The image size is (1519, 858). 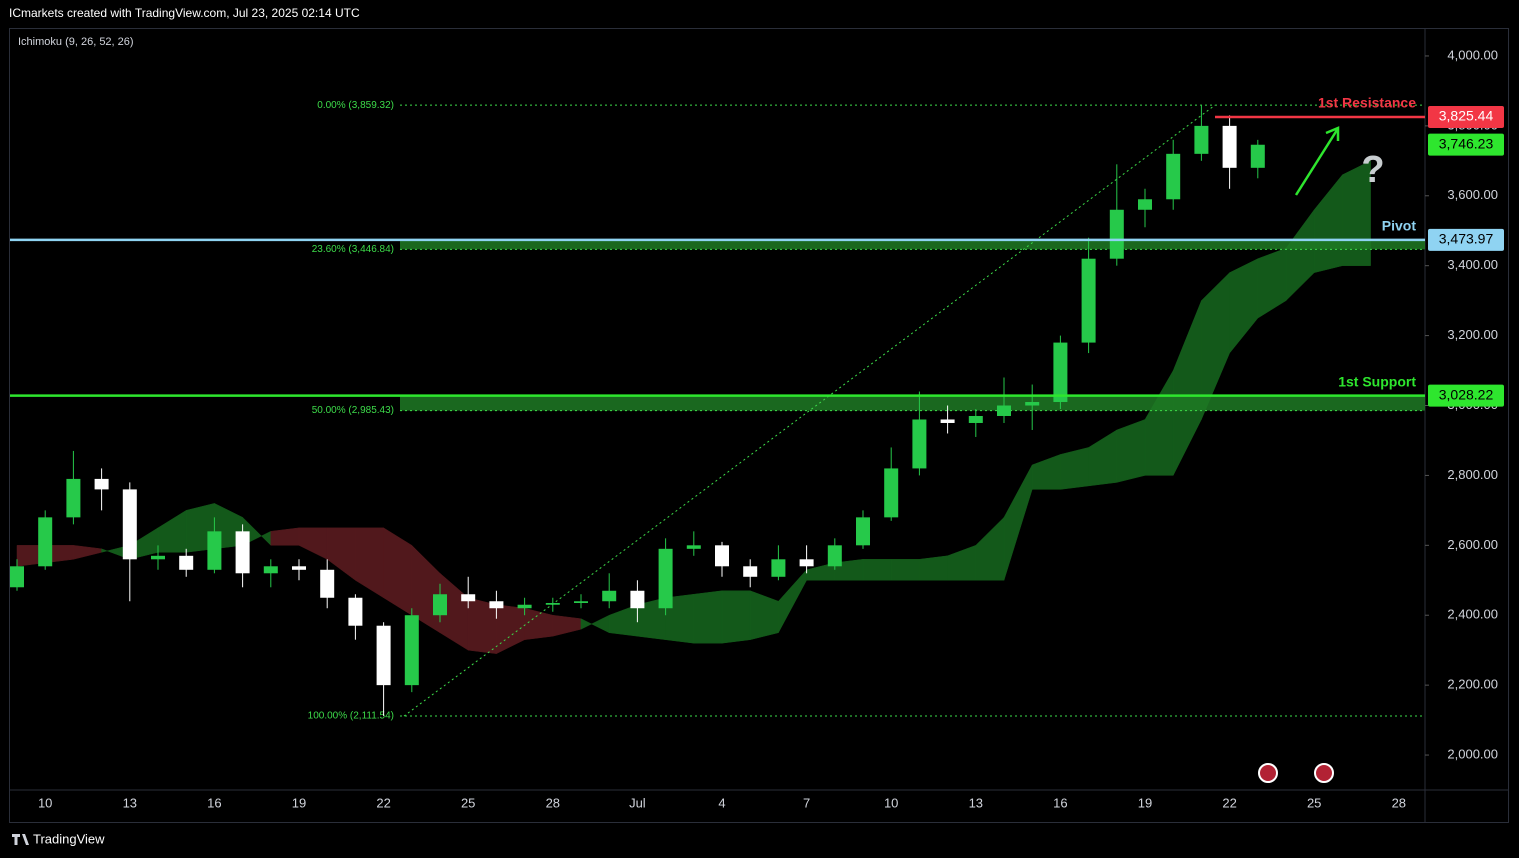 What do you see at coordinates (1472, 544) in the screenshot?
I see `y-tick-label: 2,600.00` at bounding box center [1472, 544].